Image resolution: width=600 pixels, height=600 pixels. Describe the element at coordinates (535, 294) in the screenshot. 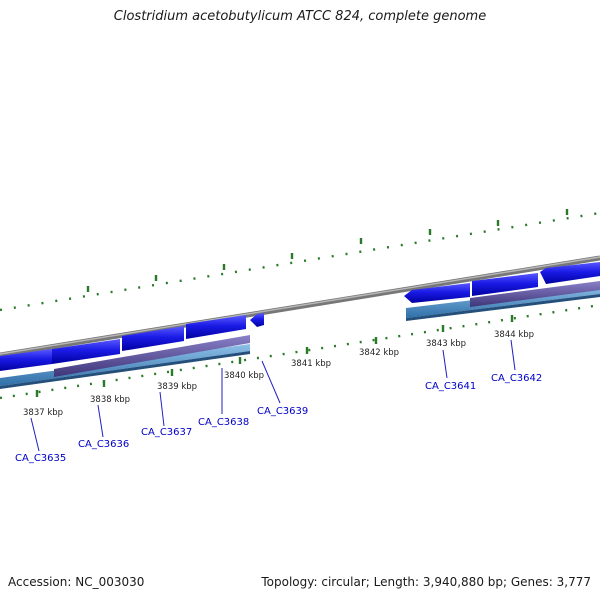

I see `gene-feature-right` at that location.